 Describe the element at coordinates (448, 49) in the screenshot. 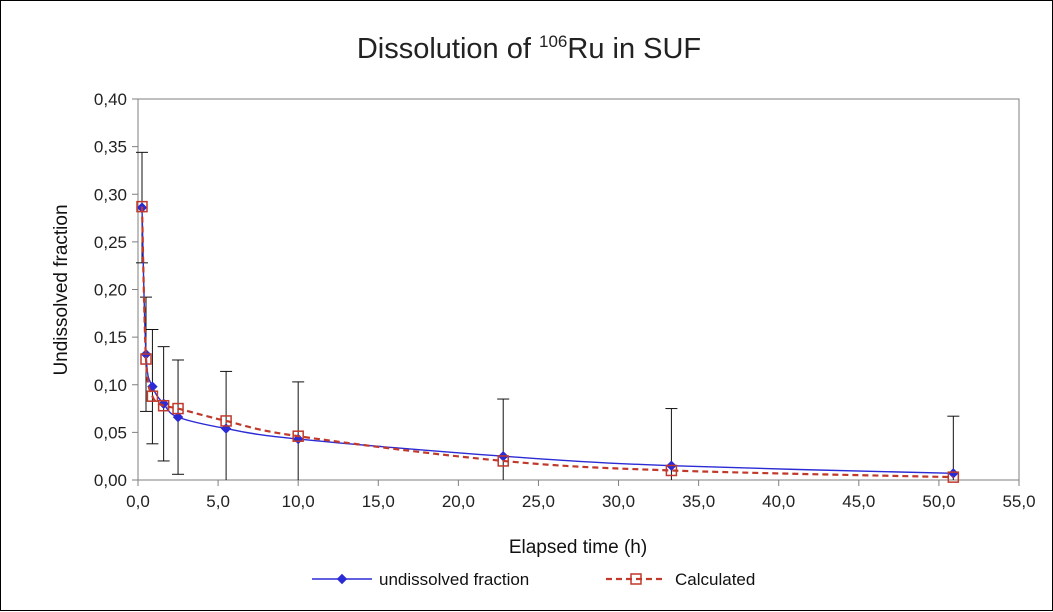

I see `chart-title-prefix: Dissolution of` at that location.